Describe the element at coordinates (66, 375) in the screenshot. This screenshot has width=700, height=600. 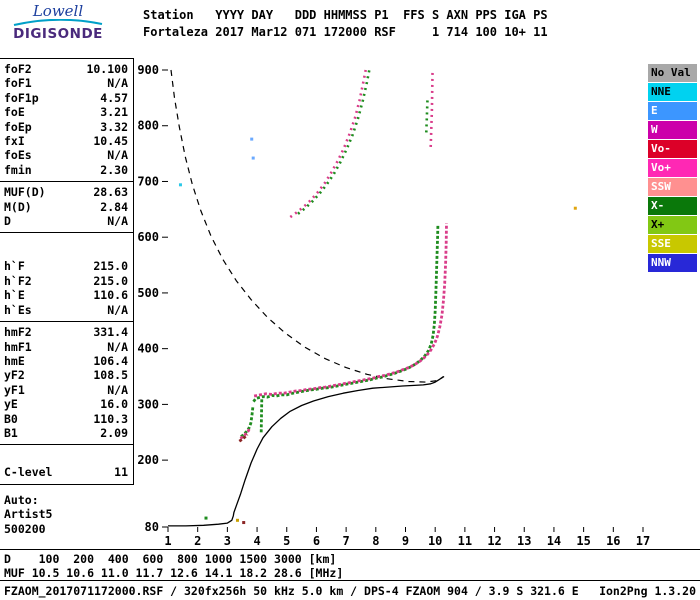
I see `param-row-yf2: yF2 108.5` at that location.